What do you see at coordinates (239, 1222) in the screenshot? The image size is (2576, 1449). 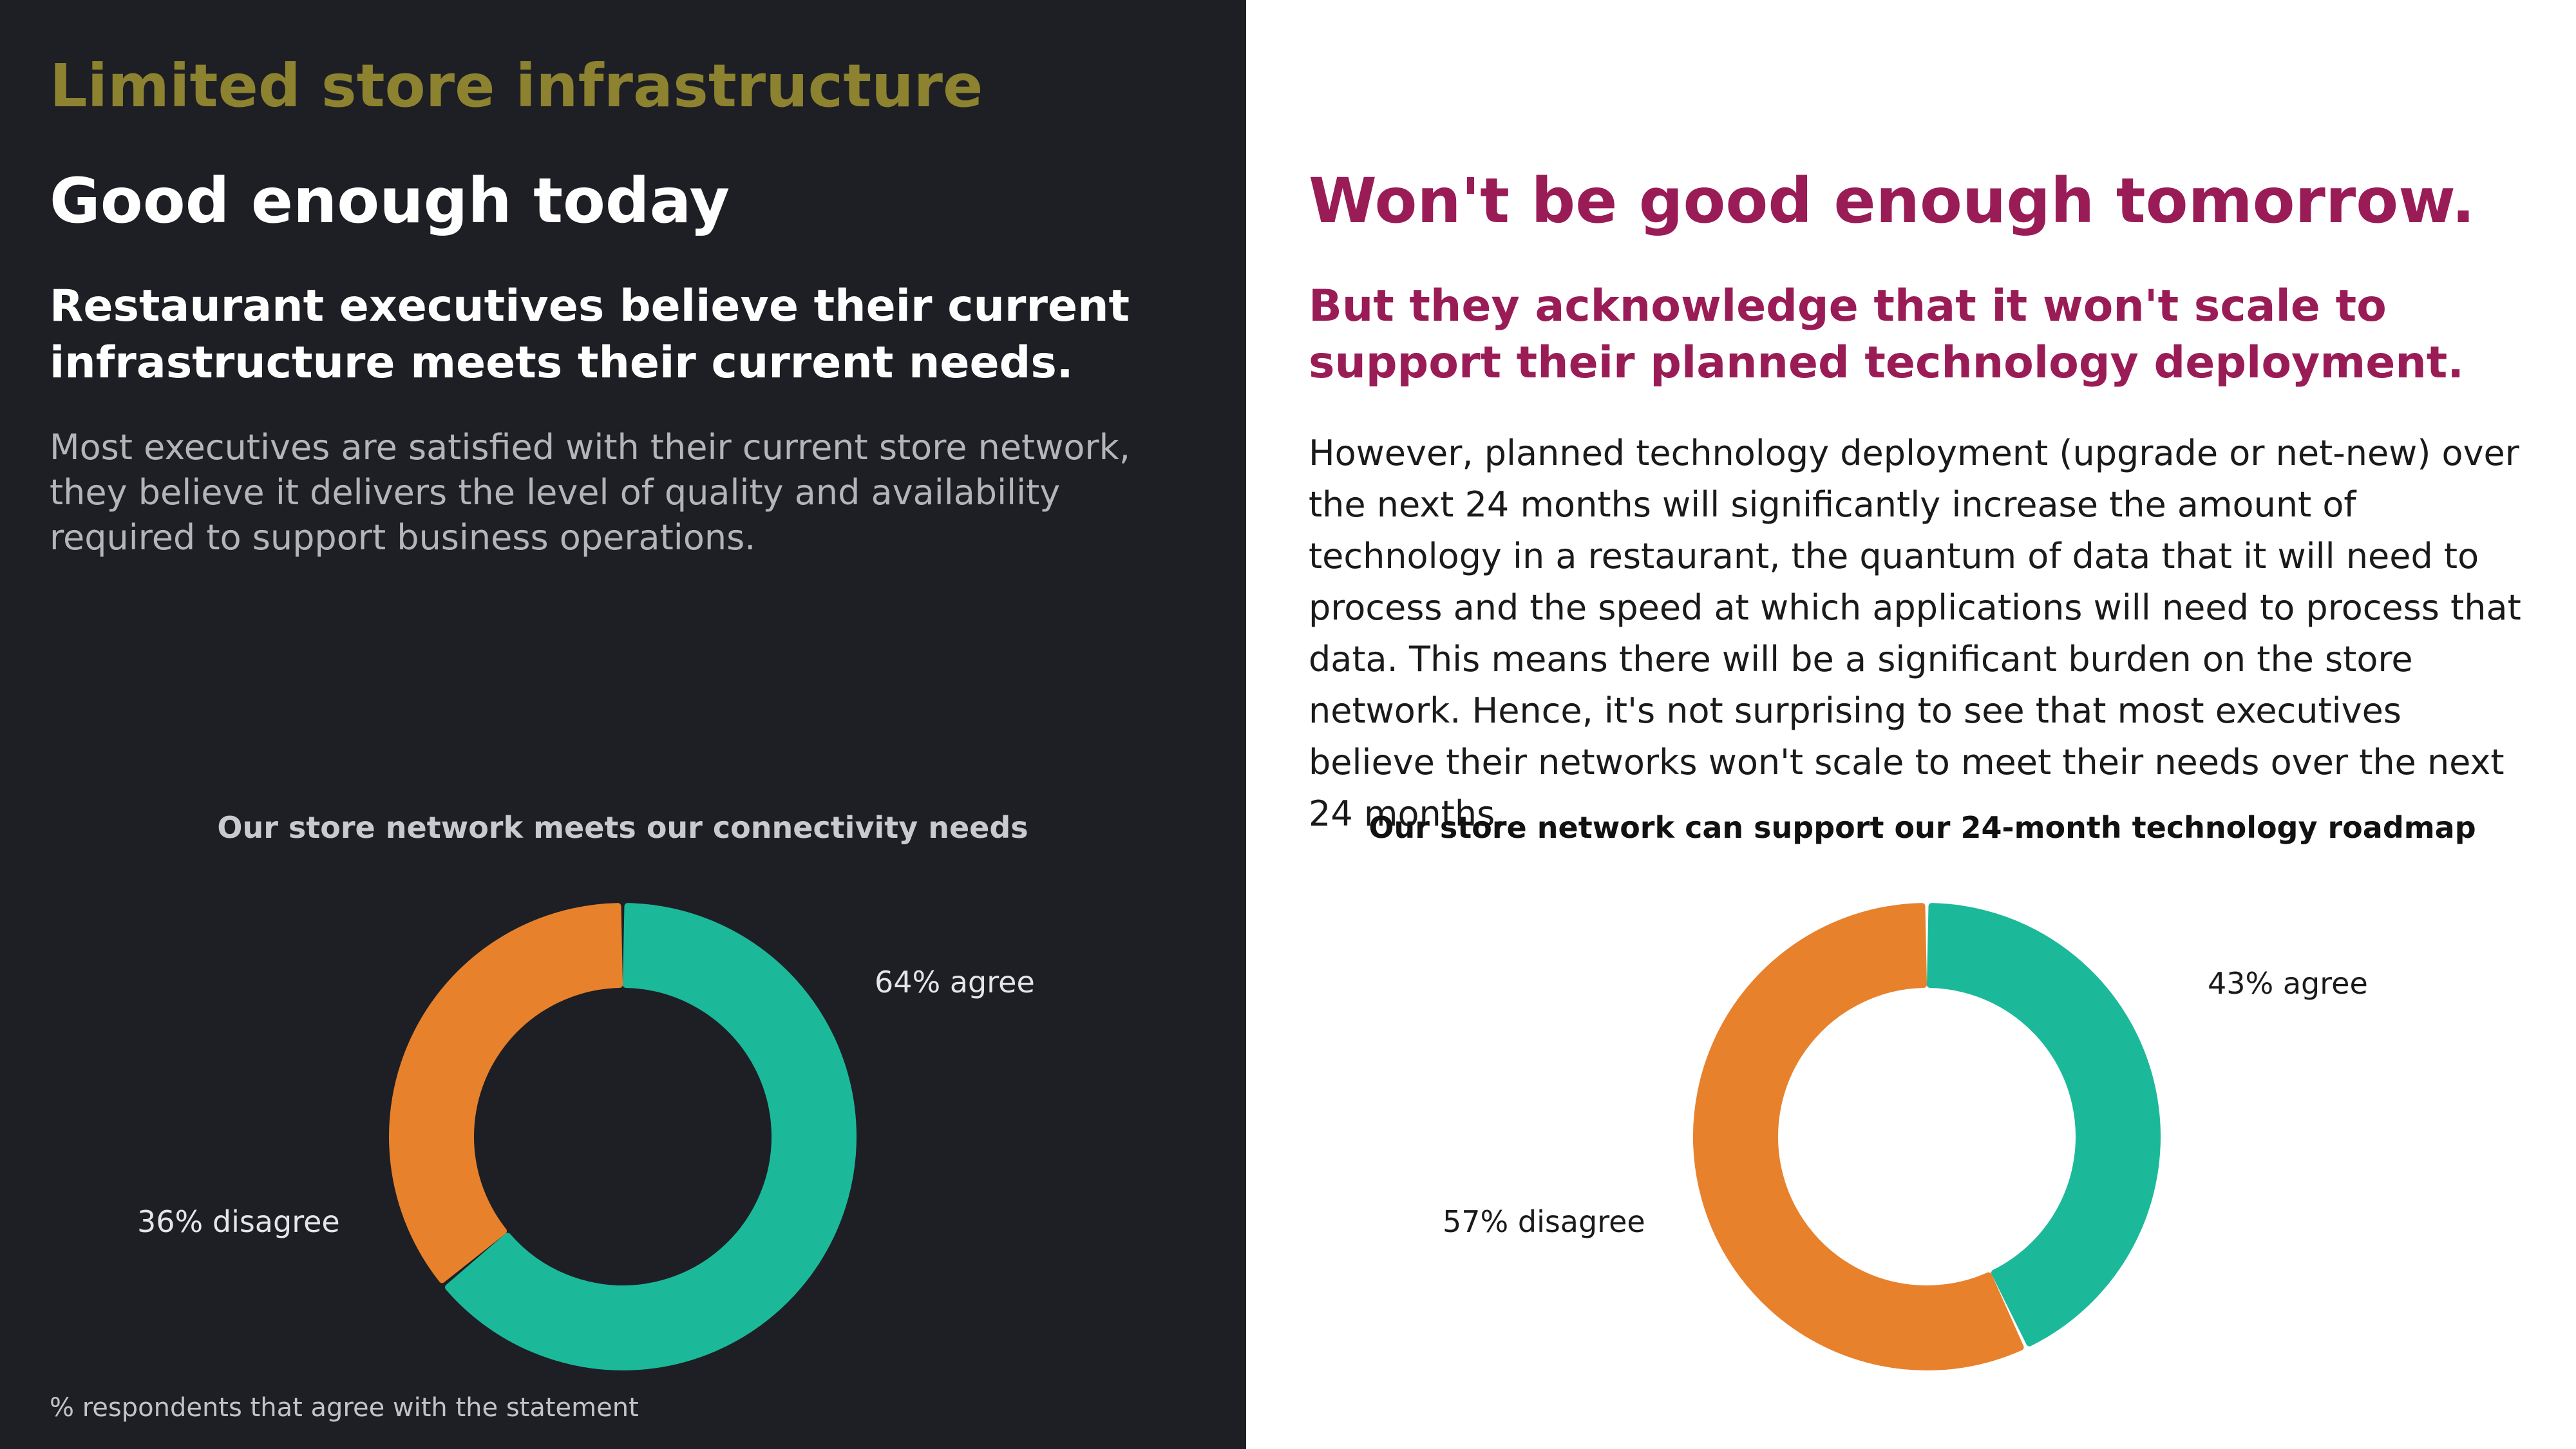 I see `chart-1-disagree-label: 36% disagree` at bounding box center [239, 1222].